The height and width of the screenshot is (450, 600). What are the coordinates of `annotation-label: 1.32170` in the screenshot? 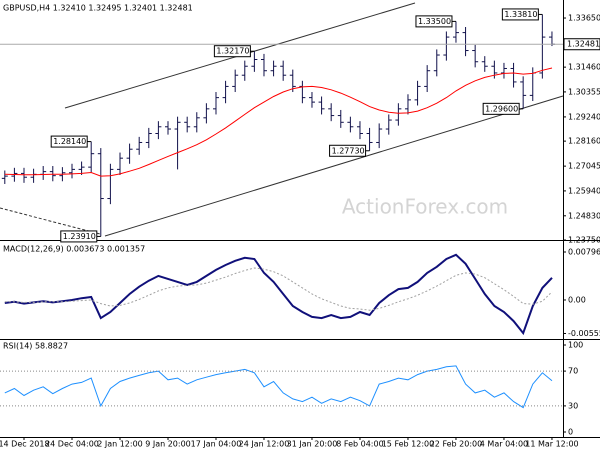 It's located at (232, 51).